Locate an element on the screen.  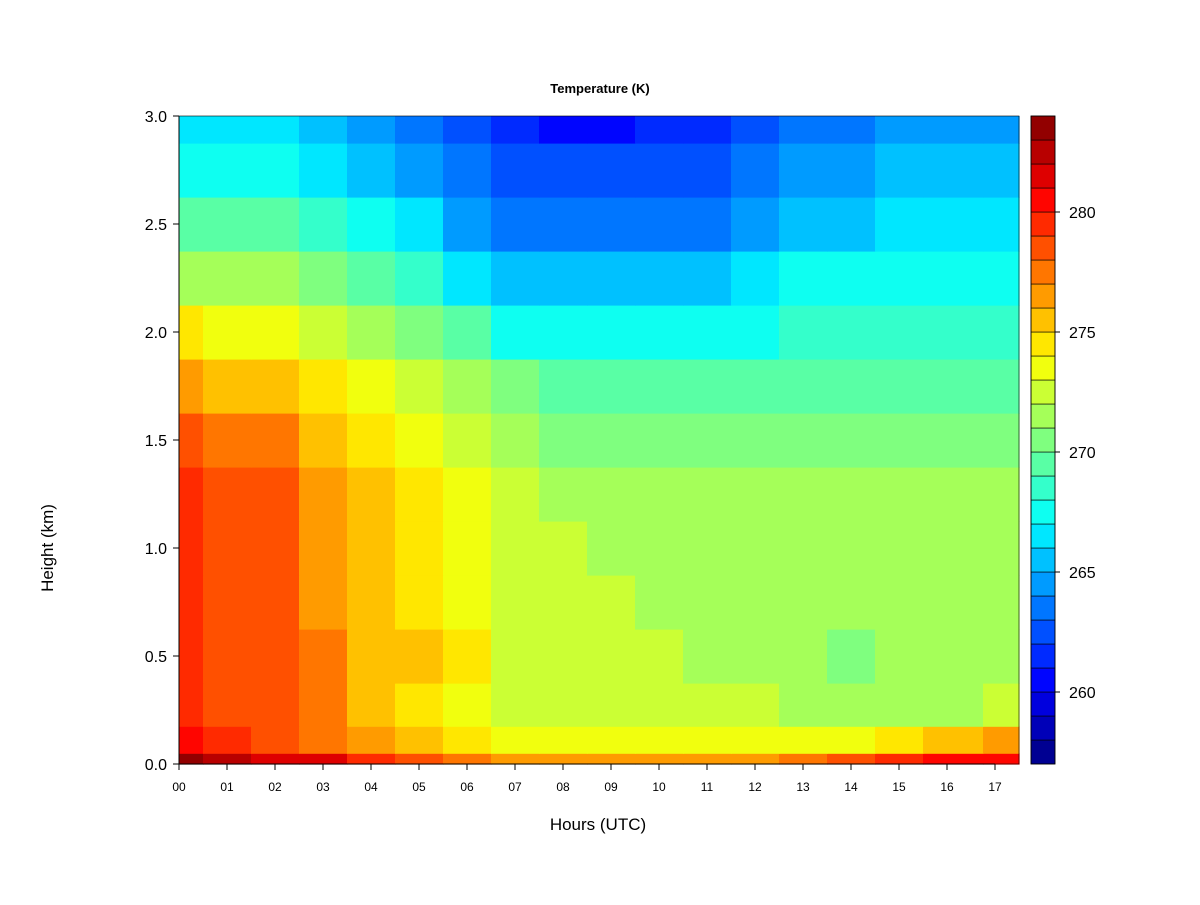
y-axis: 0.0 0.5 1.0 1.5 2.0 2.5 3.0 is located at coordinates (162, 441).